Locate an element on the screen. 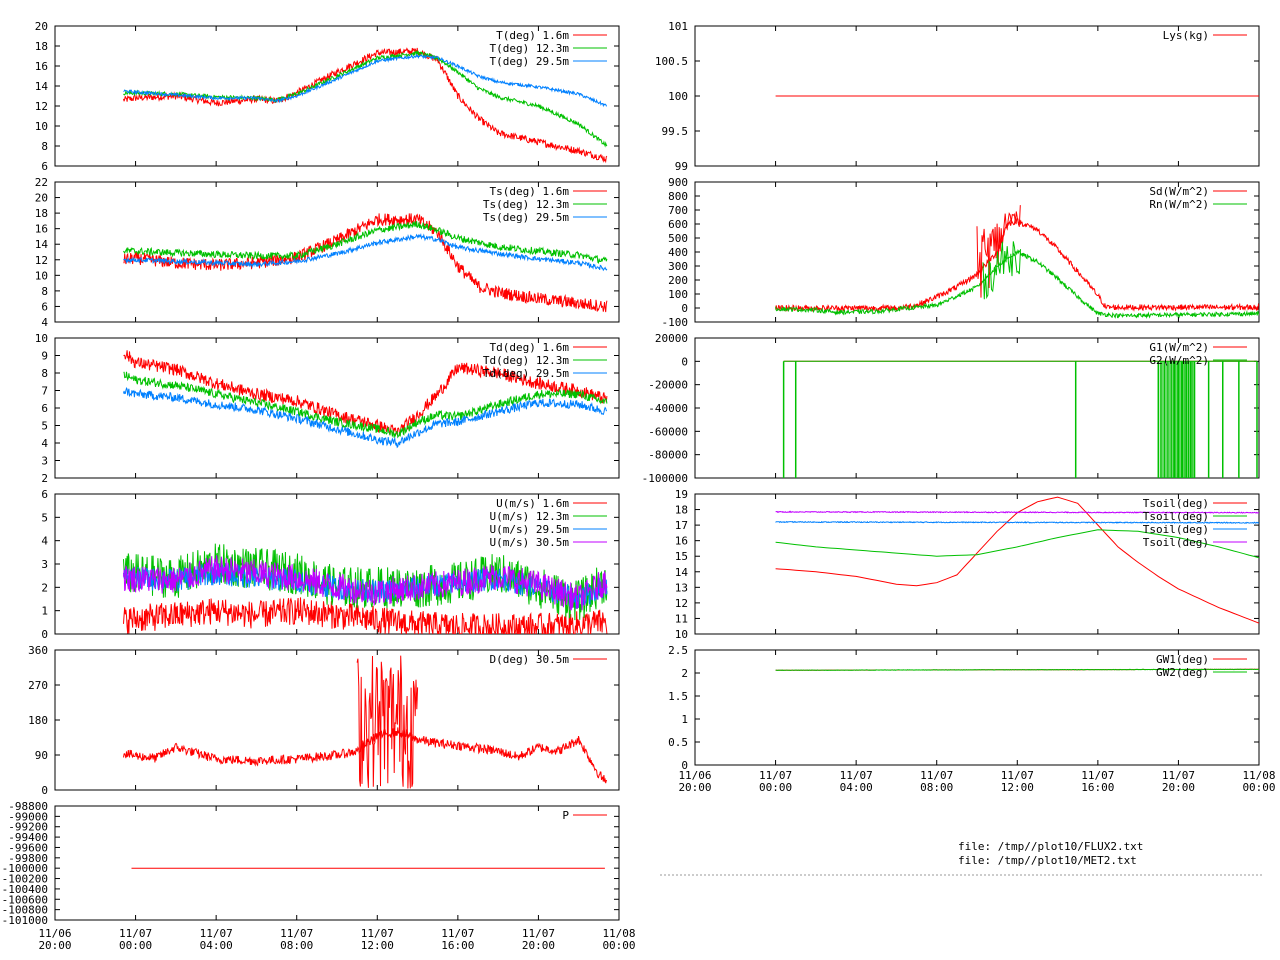 The height and width of the screenshot is (960, 1280). y-tick-label: 180 is located at coordinates (38, 720).